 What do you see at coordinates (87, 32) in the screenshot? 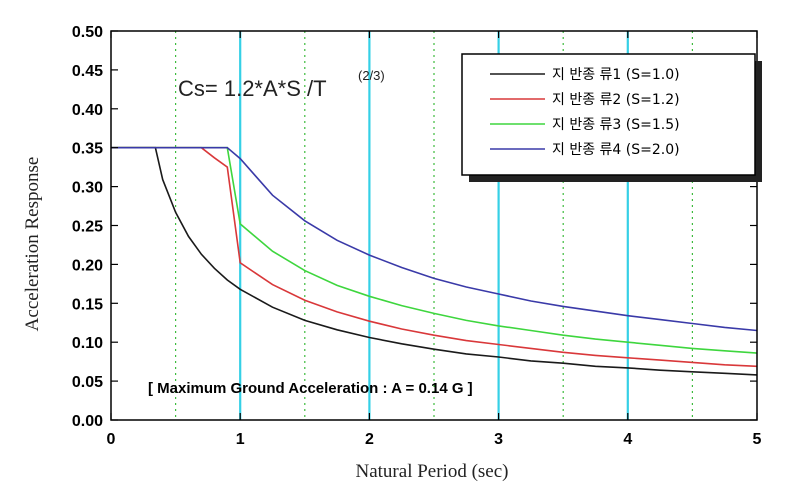
I see `y-tick-label: 0.50` at bounding box center [87, 32].